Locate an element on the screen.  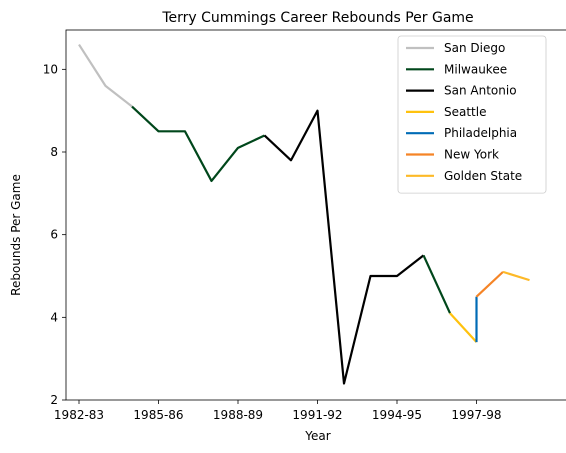
legend-label: Philadelphia is located at coordinates (480, 133).